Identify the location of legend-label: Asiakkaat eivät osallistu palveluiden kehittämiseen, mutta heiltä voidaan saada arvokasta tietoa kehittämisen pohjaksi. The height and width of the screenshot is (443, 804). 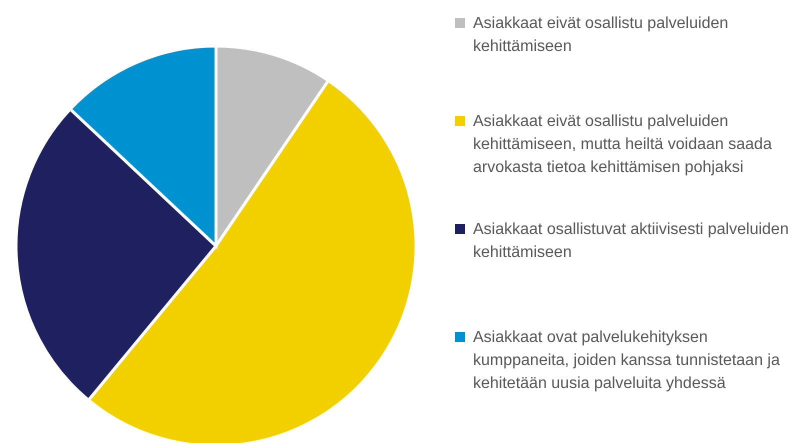
(623, 145).